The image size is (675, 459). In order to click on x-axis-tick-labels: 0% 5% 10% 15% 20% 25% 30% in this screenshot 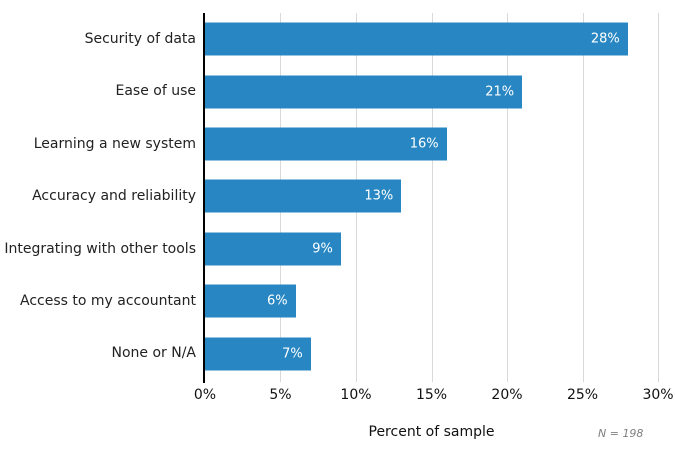, I will do `click(434, 397)`.